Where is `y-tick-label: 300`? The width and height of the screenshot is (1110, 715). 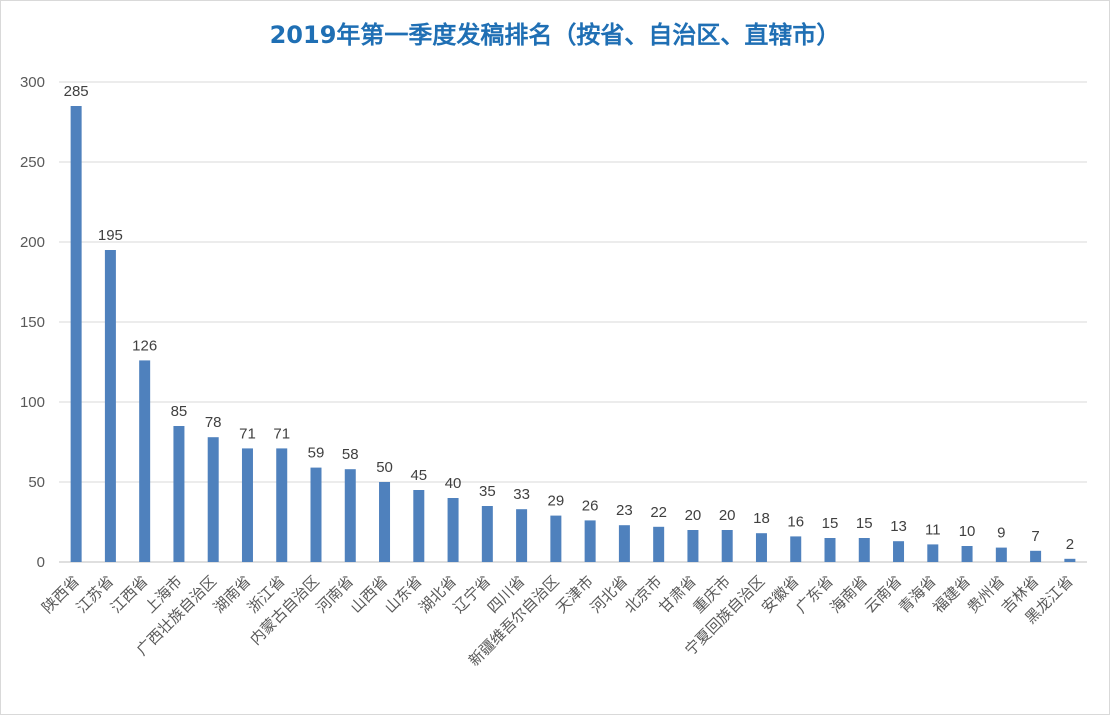
y-tick-label: 300 is located at coordinates (32, 82).